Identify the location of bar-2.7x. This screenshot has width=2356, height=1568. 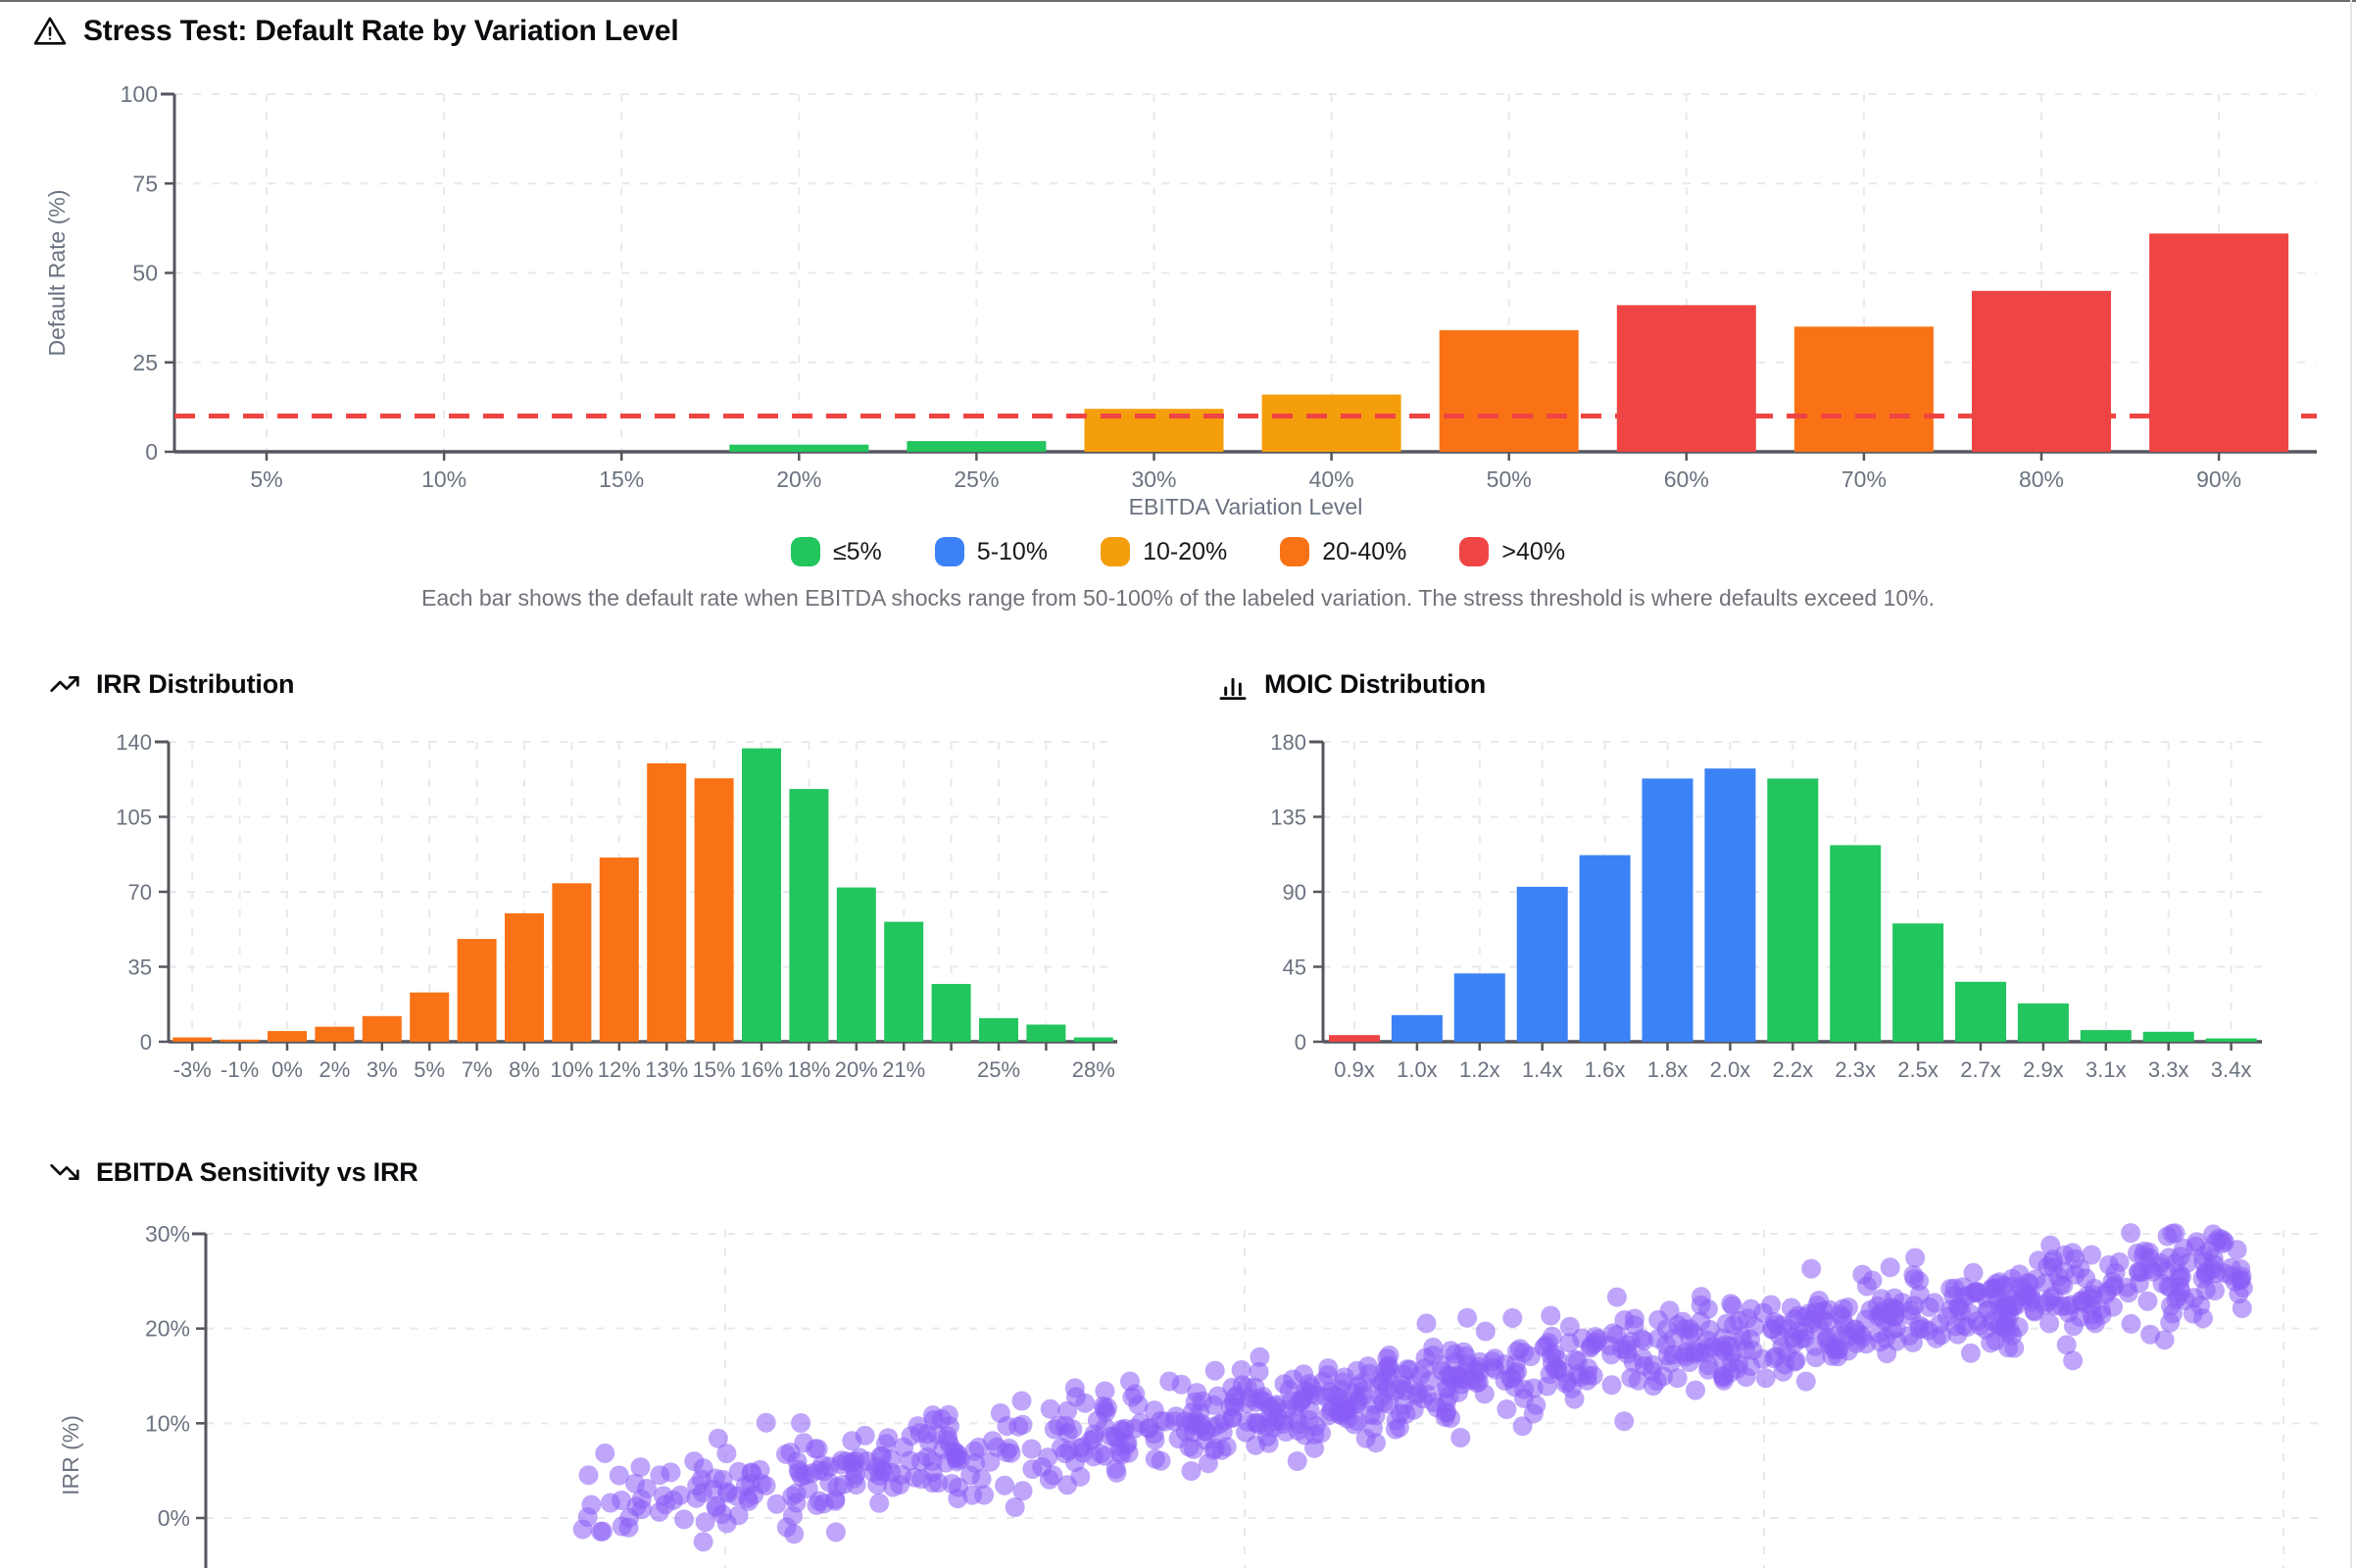
(1980, 1011).